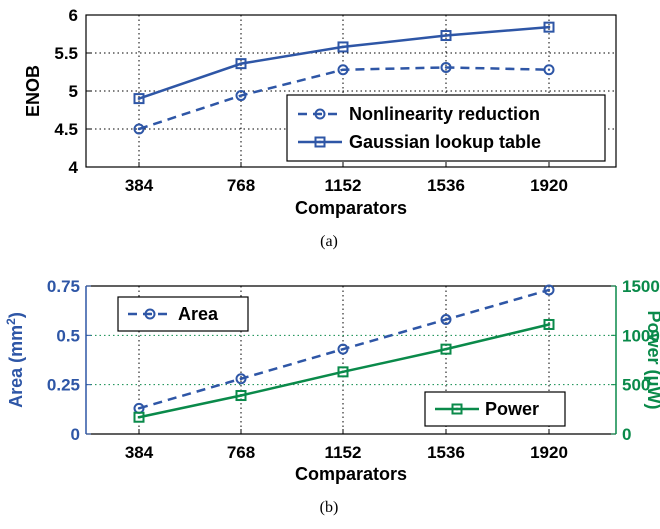 The width and height of the screenshot is (660, 529). What do you see at coordinates (652, 359) in the screenshot?
I see `y-right-axis-label: Power (μW)` at bounding box center [652, 359].